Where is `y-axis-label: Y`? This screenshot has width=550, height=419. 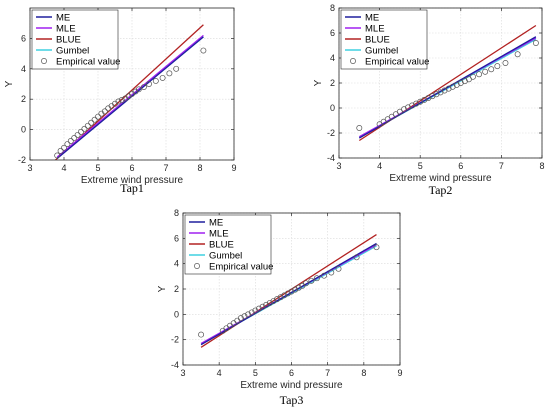 y-axis-label: Y is located at coordinates (162, 288).